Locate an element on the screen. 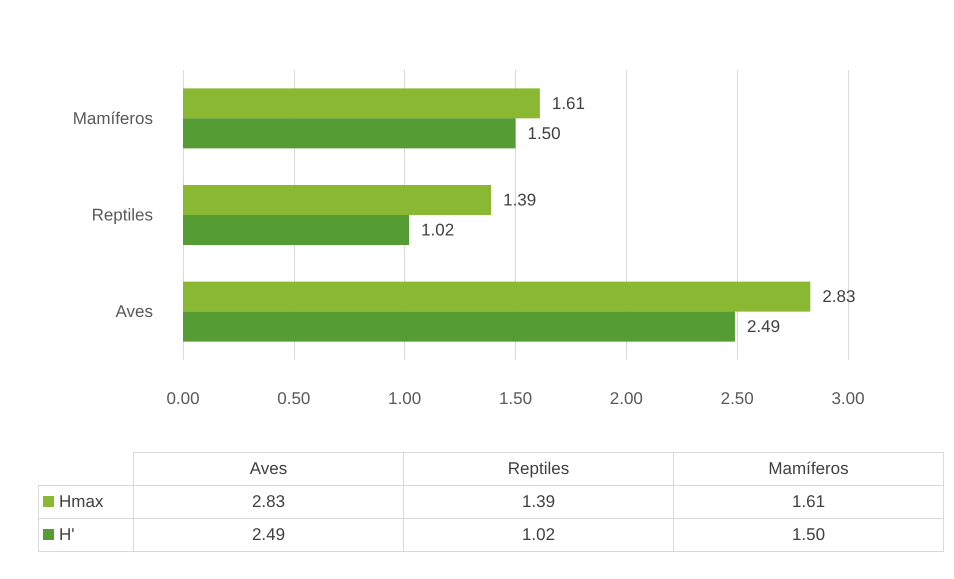  data-label: 1.39 is located at coordinates (519, 200).